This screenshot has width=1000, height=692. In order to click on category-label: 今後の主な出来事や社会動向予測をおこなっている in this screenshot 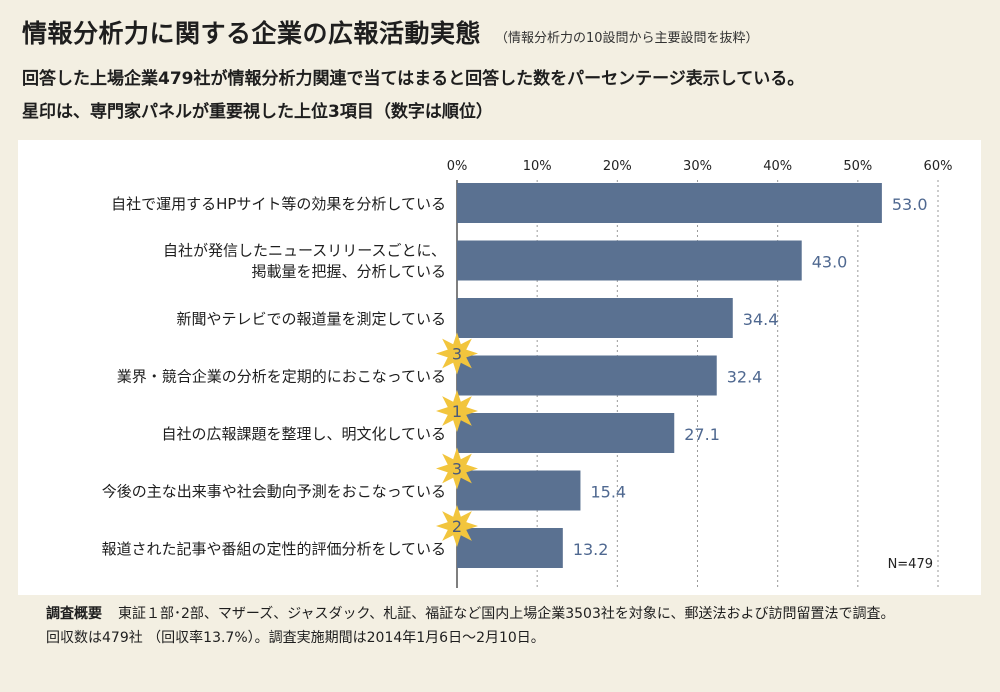, I will do `click(274, 492)`.